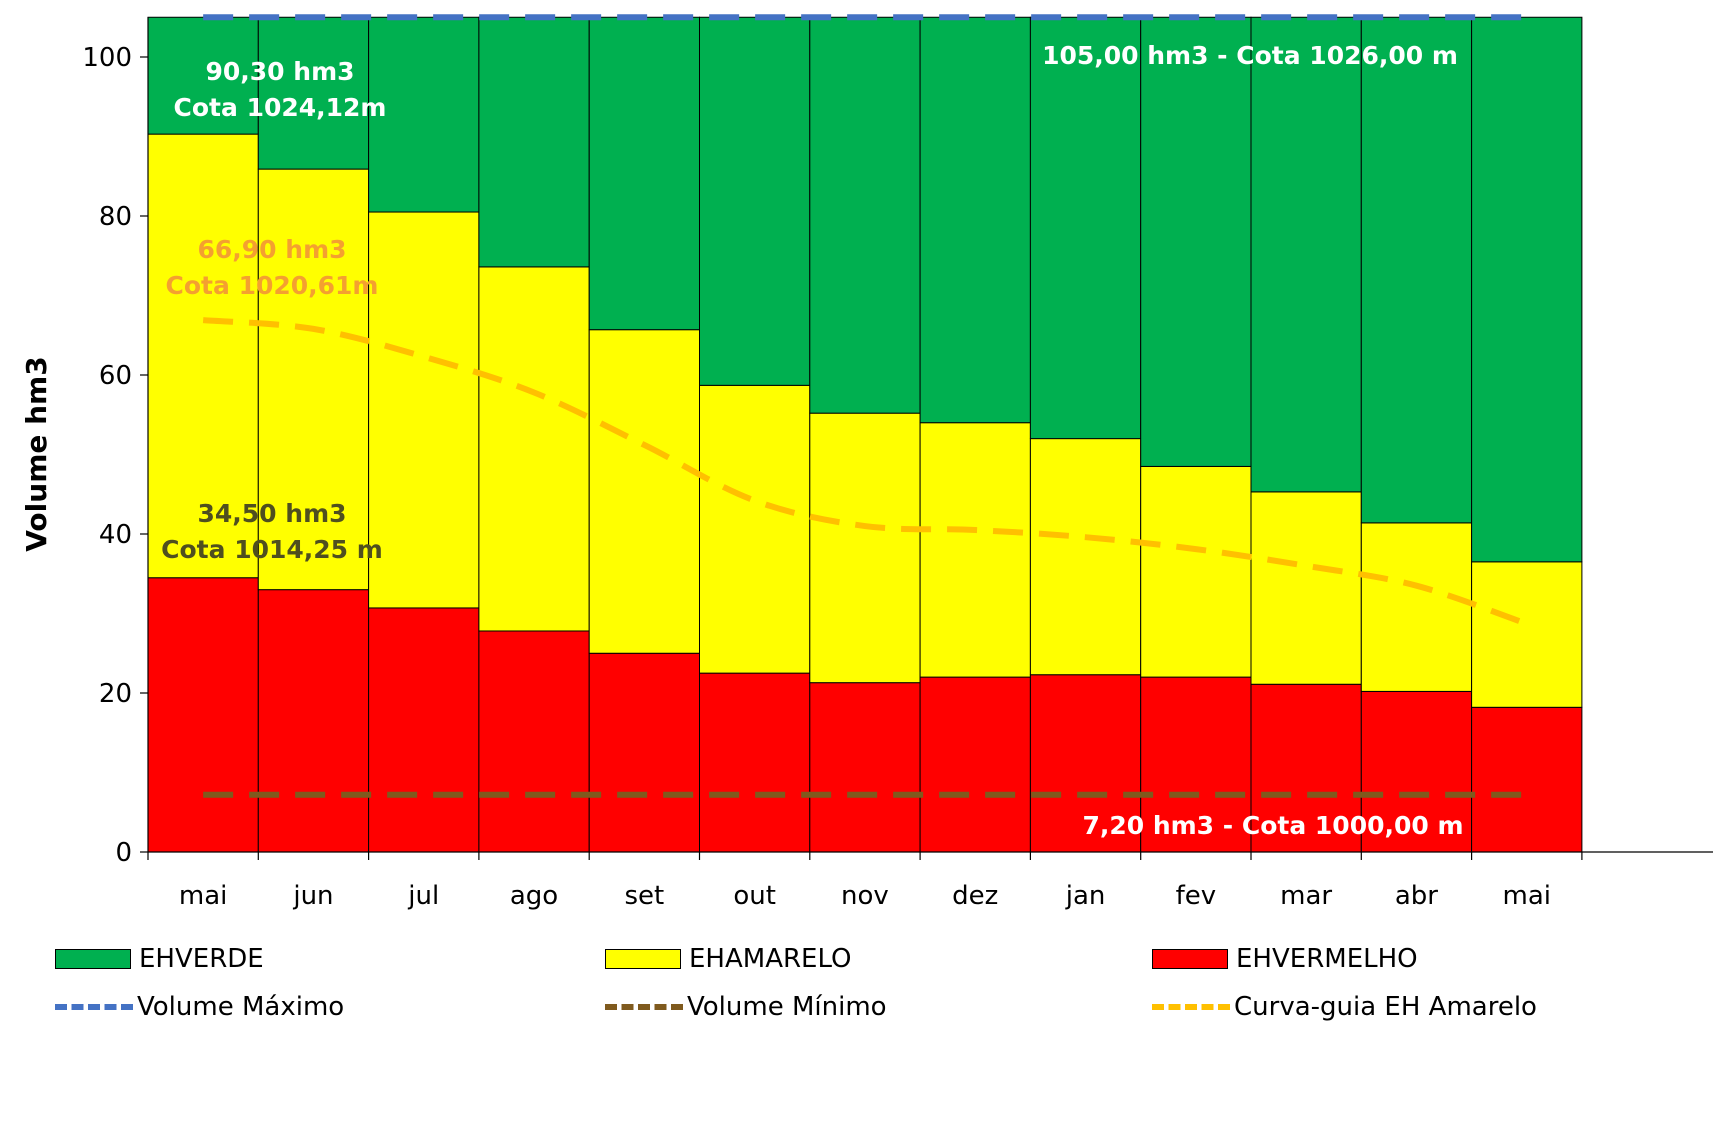 Image resolution: width=1713 pixels, height=1125 pixels. Describe the element at coordinates (1306, 254) in the screenshot. I see `bar-ehverde-mar` at that location.